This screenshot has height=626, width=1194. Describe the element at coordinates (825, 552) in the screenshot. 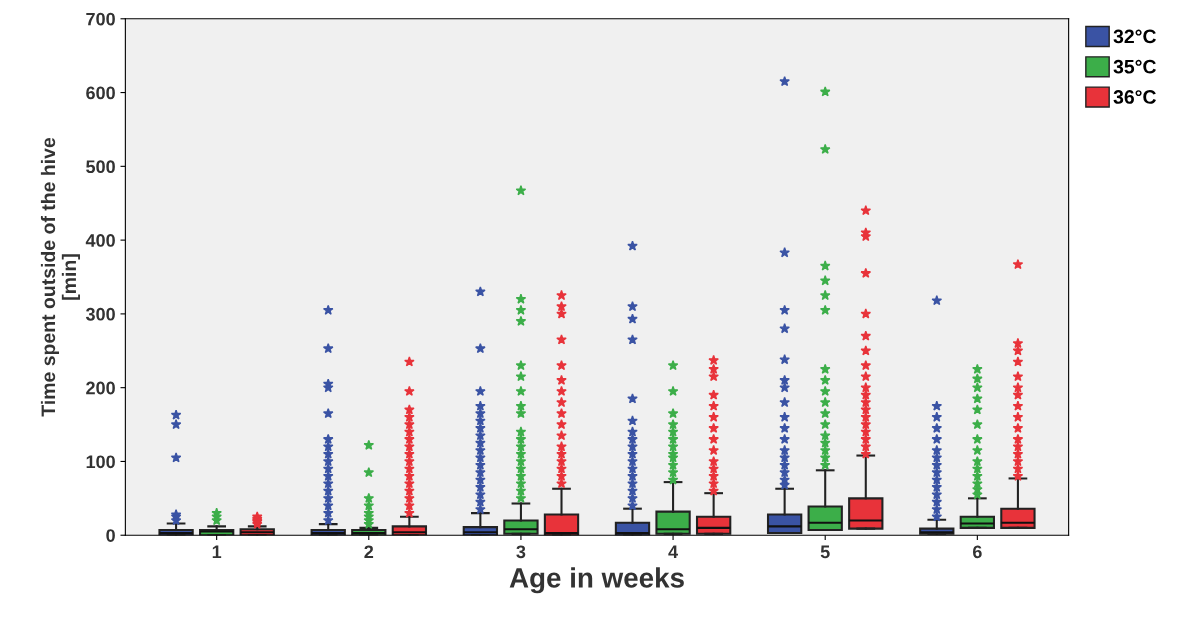

I see `x-tick-label: 5` at that location.